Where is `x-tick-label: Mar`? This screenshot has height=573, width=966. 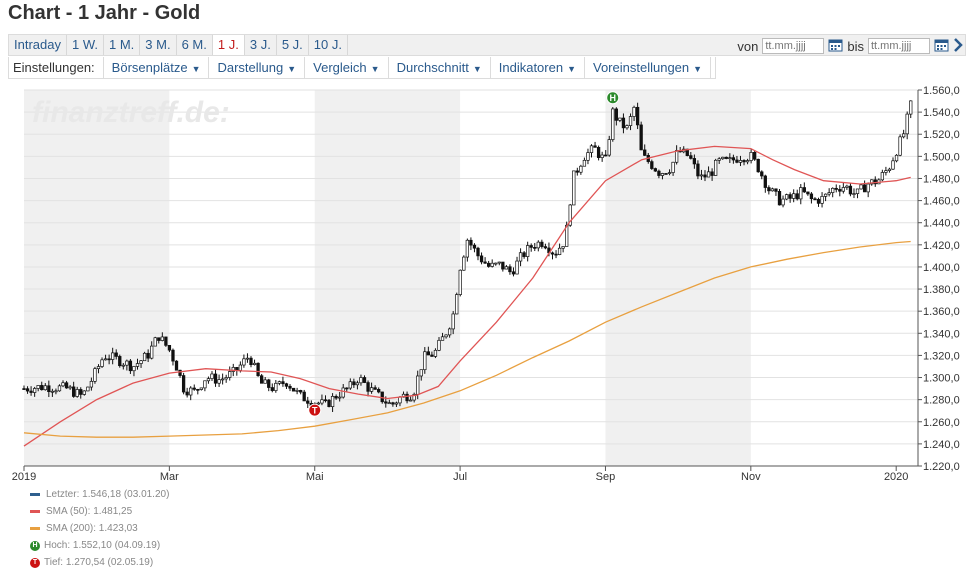
x-tick-label: Mar is located at coordinates (169, 477).